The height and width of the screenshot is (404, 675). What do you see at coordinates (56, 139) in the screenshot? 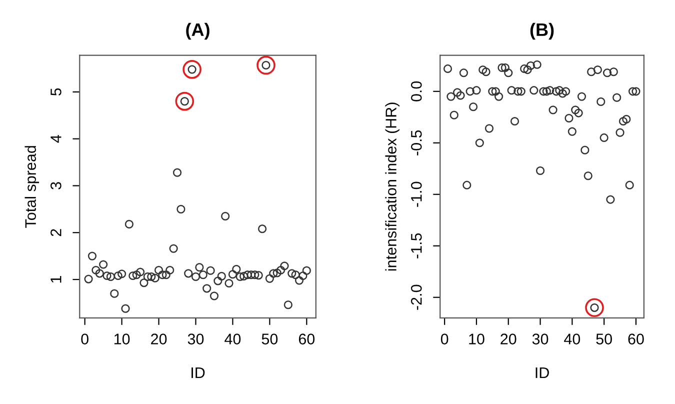
I see `y-tick-label: 4` at bounding box center [56, 139].